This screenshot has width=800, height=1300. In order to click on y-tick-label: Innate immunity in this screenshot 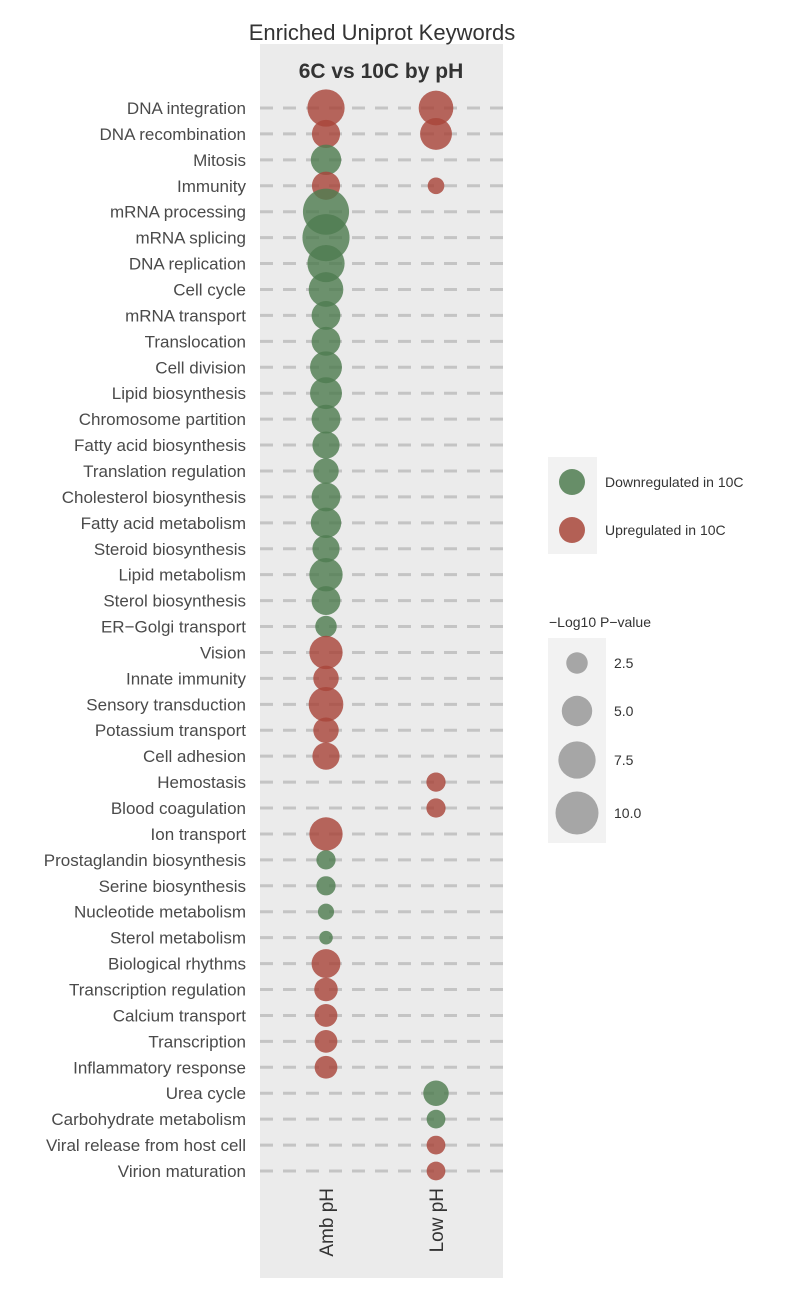, I will do `click(186, 678)`.